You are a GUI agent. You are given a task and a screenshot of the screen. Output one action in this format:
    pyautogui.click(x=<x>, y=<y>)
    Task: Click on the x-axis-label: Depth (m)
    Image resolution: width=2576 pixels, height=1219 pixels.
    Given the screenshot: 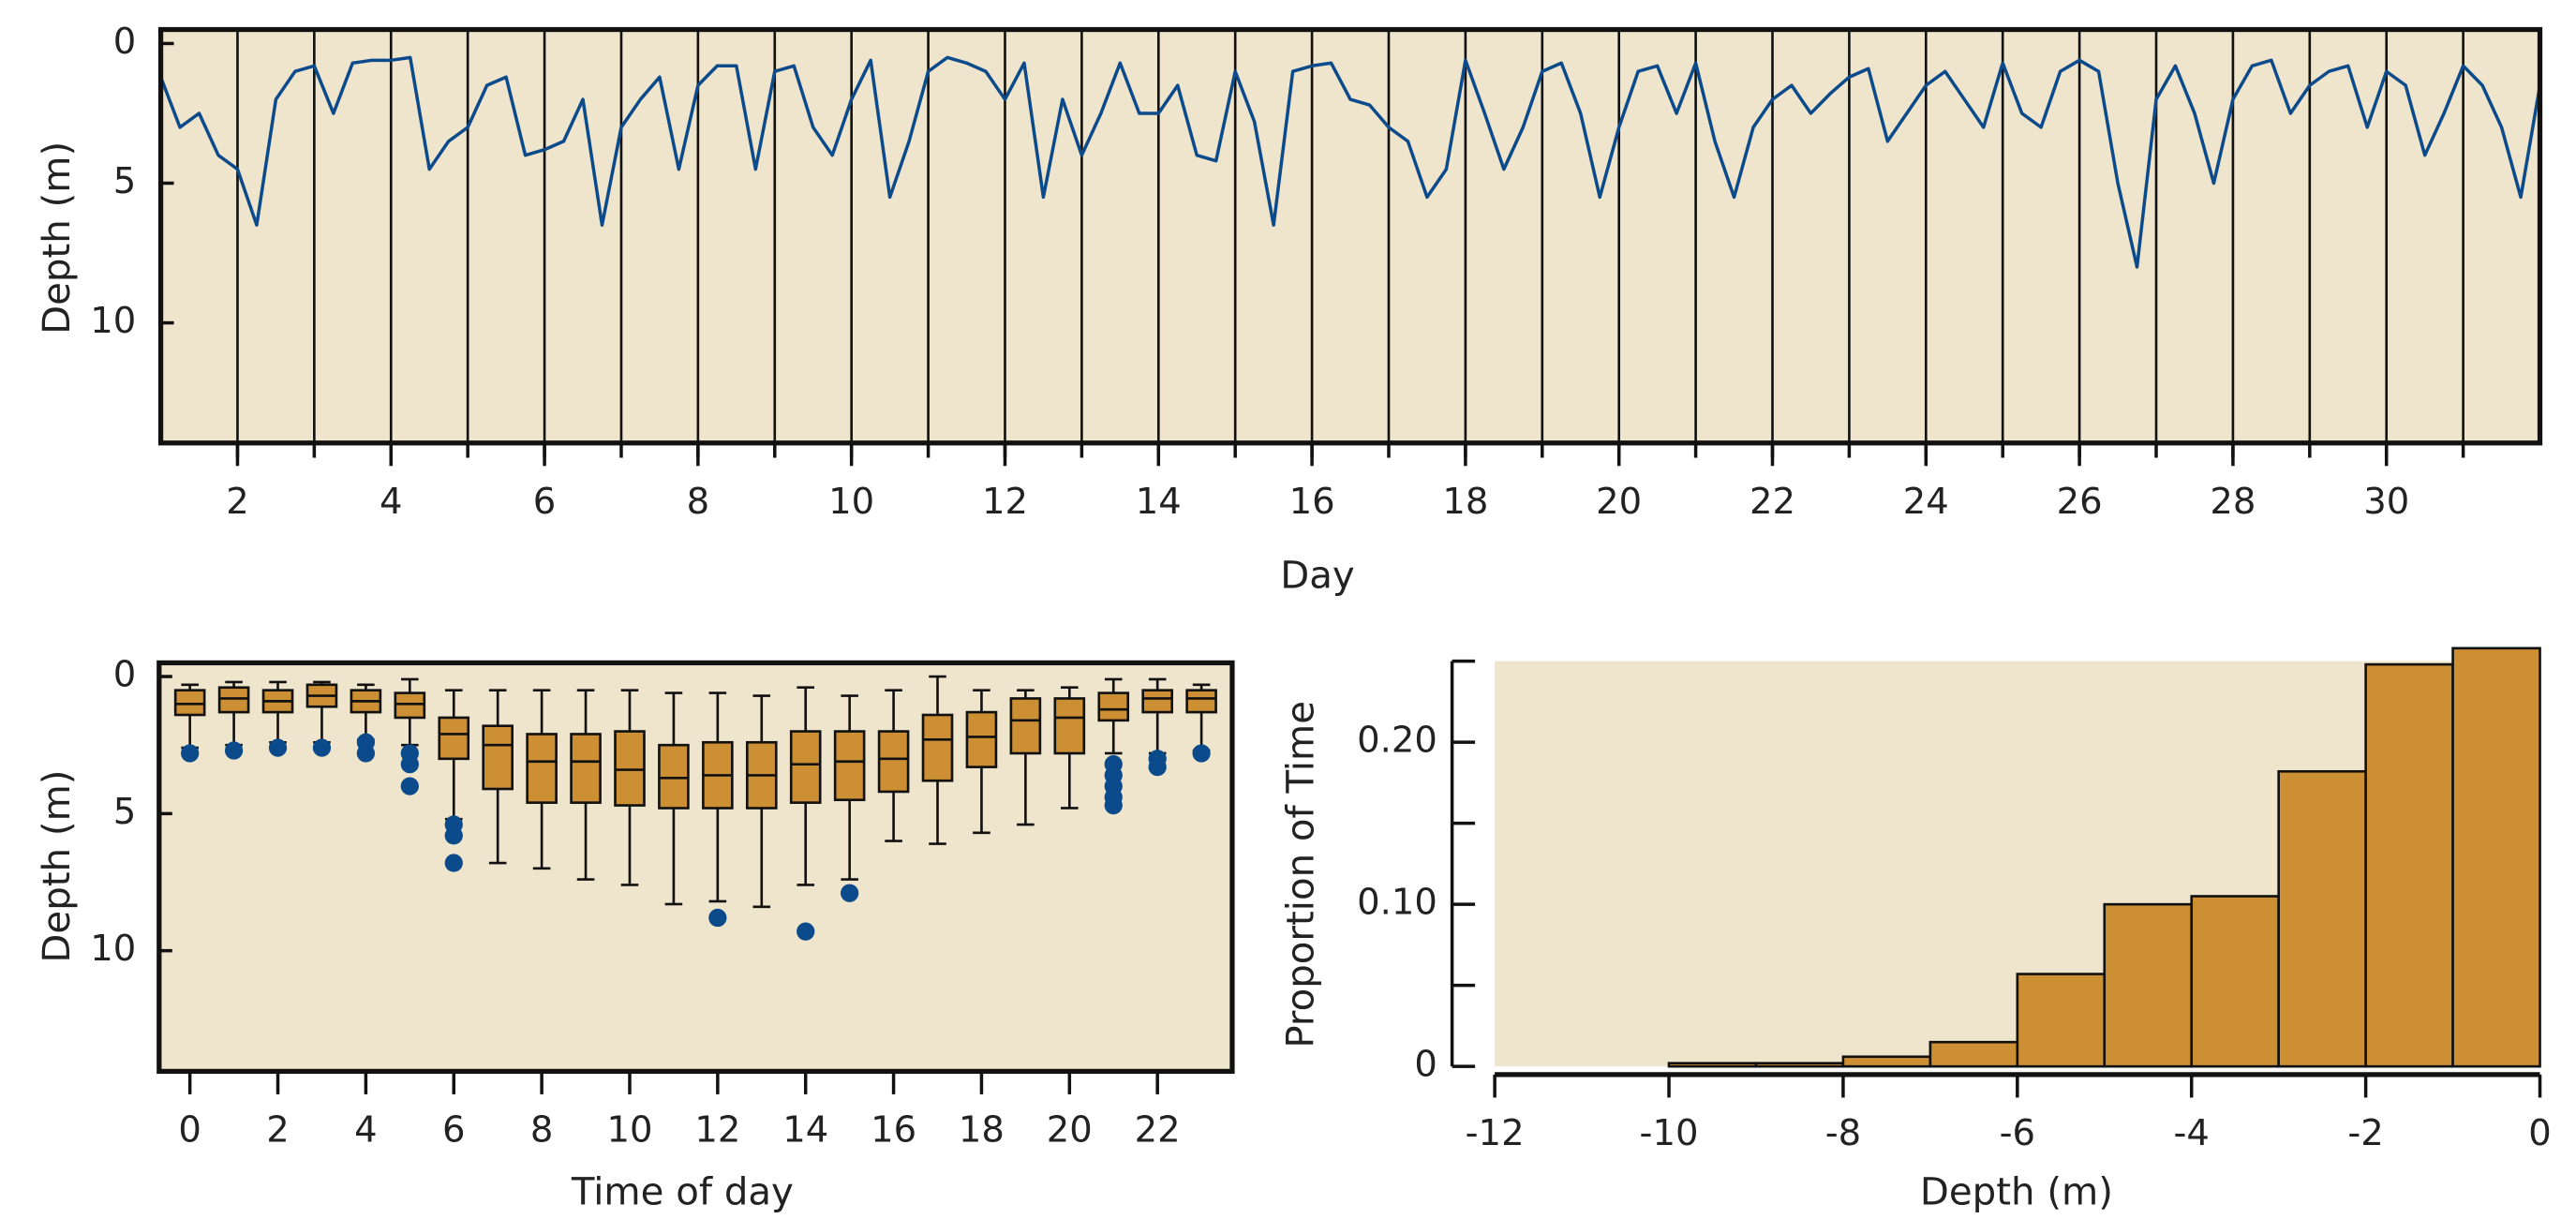 What is the action you would take?
    pyautogui.click(x=2016, y=1192)
    